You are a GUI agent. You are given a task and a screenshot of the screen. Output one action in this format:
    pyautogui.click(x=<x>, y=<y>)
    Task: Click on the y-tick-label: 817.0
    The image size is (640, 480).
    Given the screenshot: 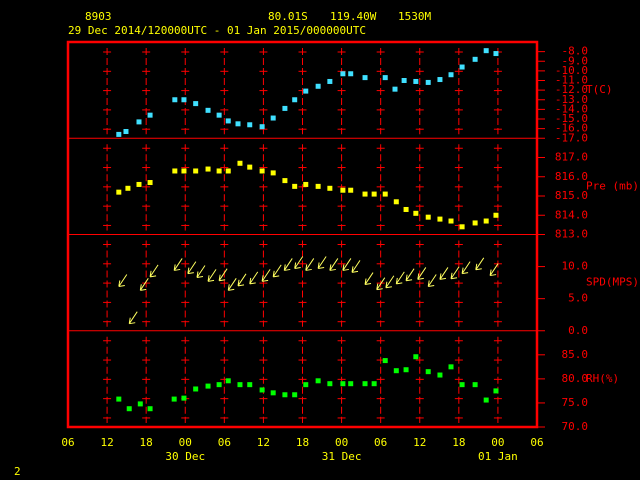 What is the action you would take?
    pyautogui.click(x=571, y=157)
    